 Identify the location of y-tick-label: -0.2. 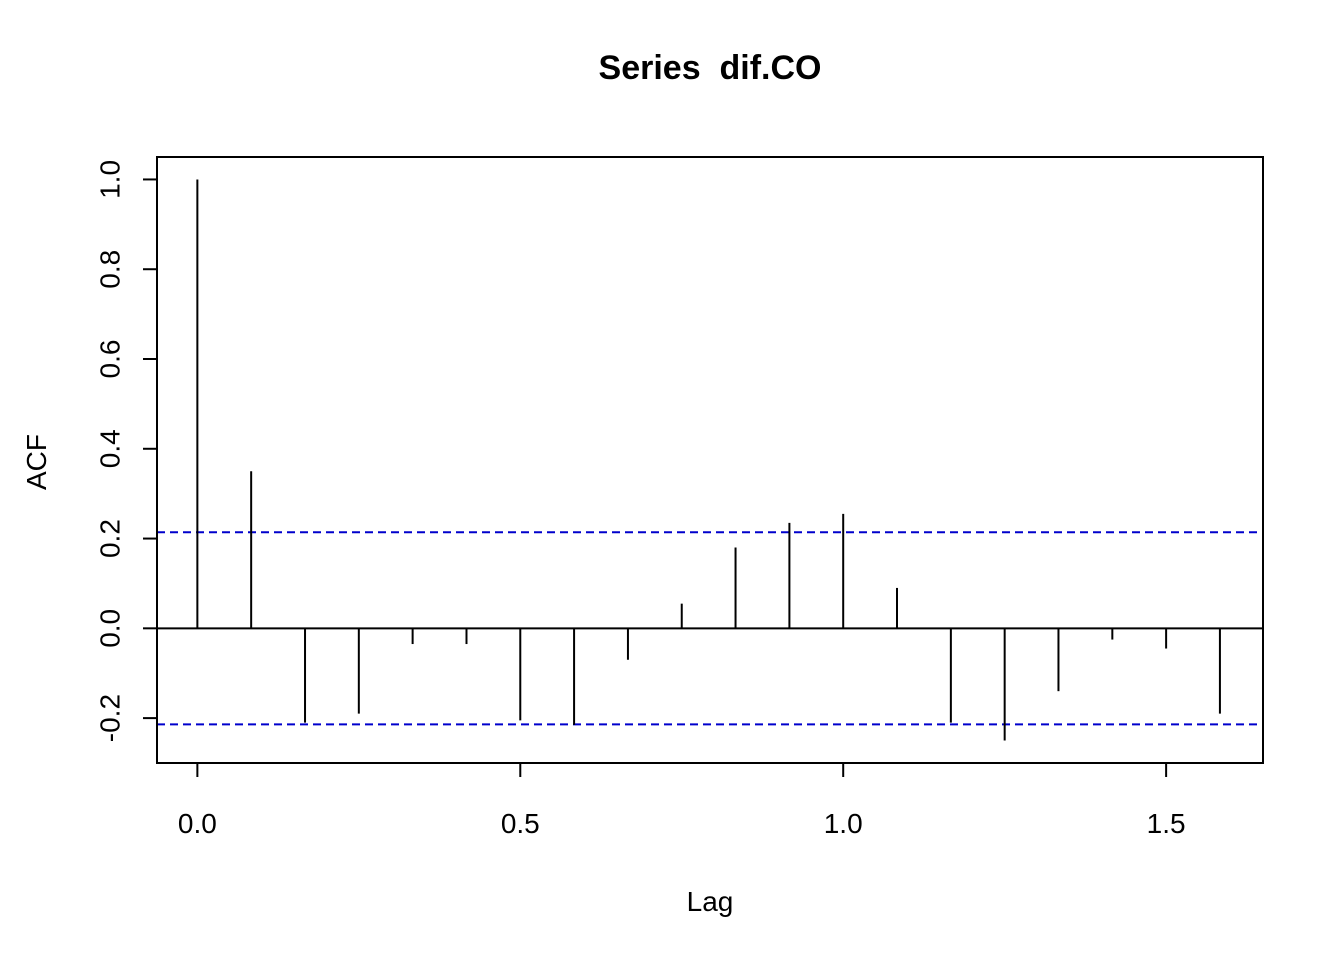
(109, 718).